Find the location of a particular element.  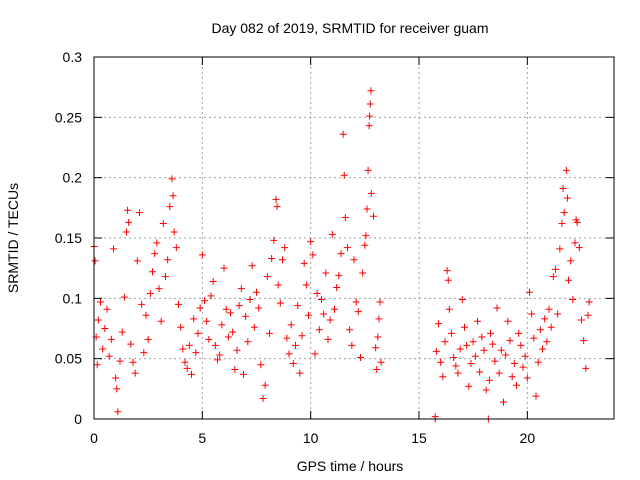

y-tick-label: 0.05 is located at coordinates (68, 359).